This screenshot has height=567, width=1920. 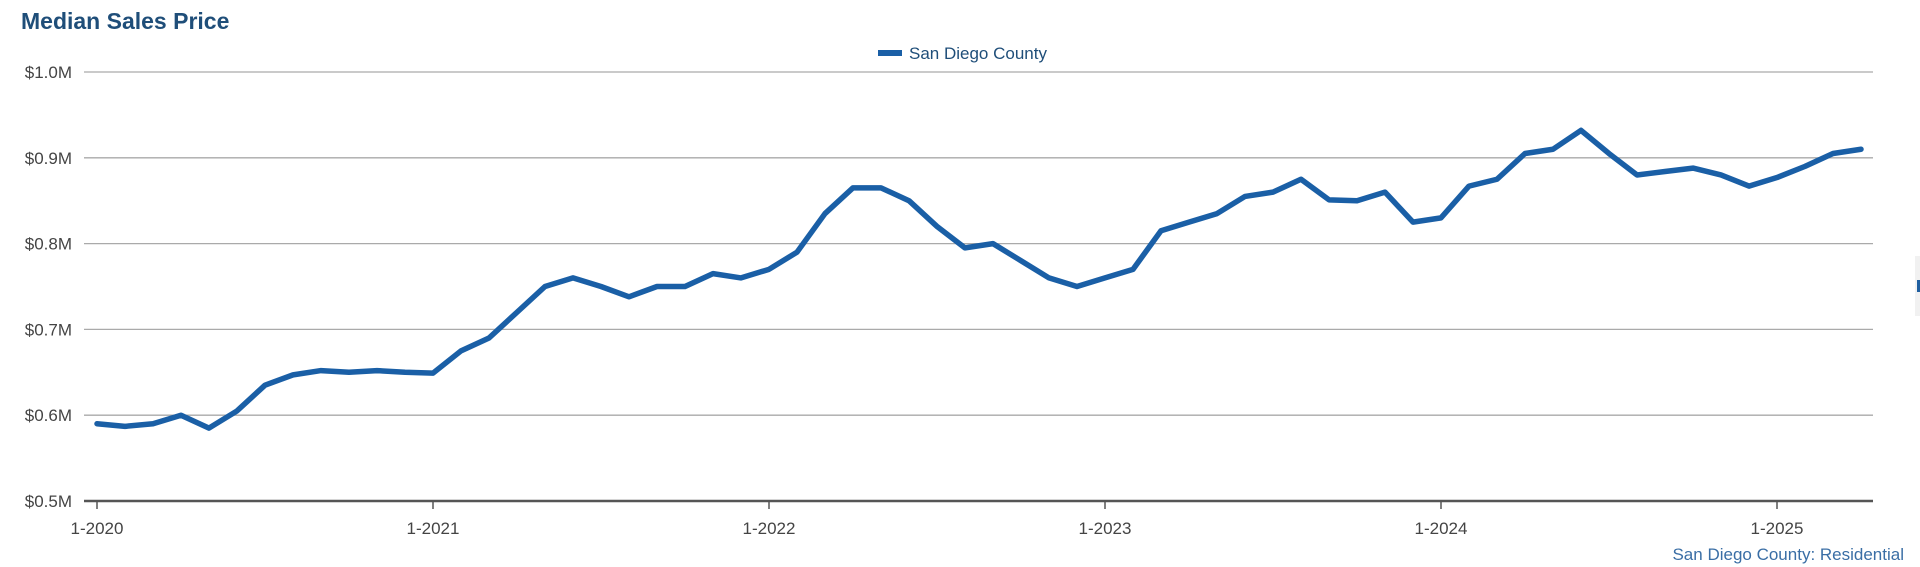 I want to click on footer-note: San Diego County: Residential, so click(x=1788, y=554).